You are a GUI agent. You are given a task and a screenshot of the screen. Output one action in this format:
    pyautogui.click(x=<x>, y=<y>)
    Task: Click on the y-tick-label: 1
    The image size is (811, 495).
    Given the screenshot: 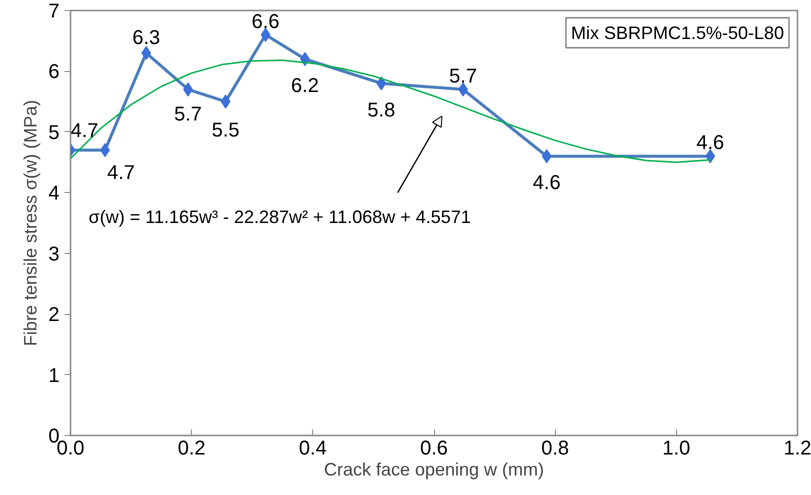 What is the action you would take?
    pyautogui.click(x=54, y=375)
    